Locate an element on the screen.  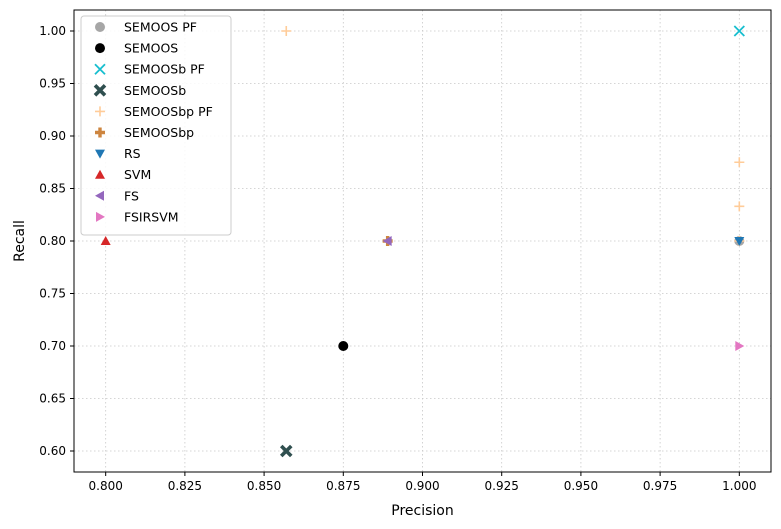
legend-marker-semoos-pf is located at coordinates (100, 27).